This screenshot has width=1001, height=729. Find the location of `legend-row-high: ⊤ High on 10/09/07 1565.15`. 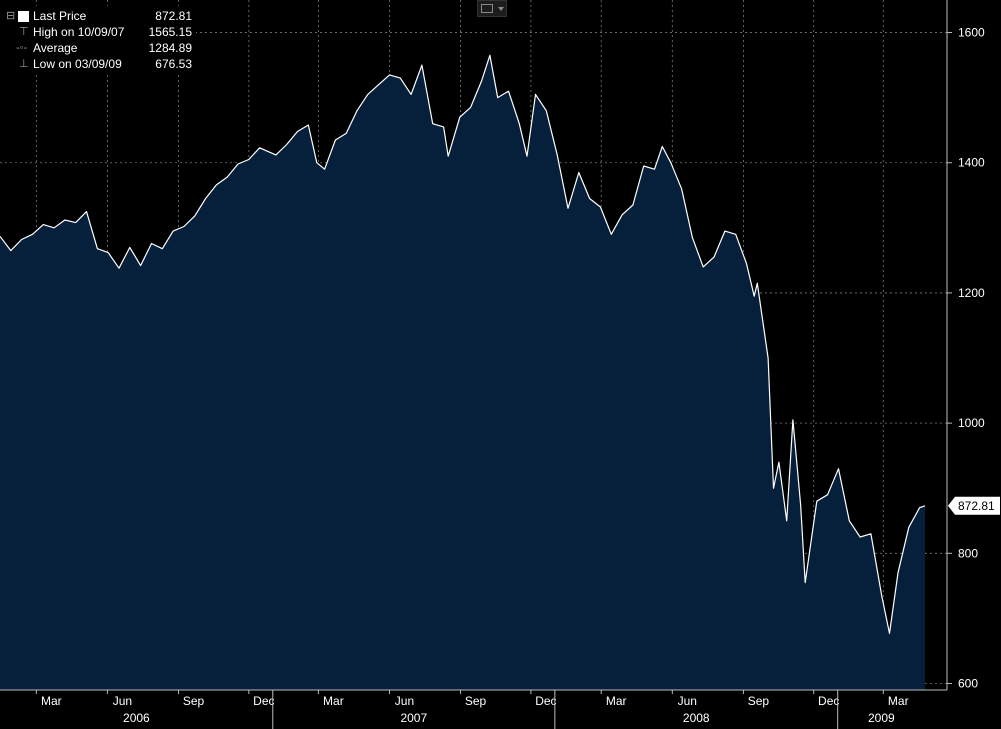

legend-row-high: ⊤ High on 10/09/07 1565.15 is located at coordinates (98, 32).